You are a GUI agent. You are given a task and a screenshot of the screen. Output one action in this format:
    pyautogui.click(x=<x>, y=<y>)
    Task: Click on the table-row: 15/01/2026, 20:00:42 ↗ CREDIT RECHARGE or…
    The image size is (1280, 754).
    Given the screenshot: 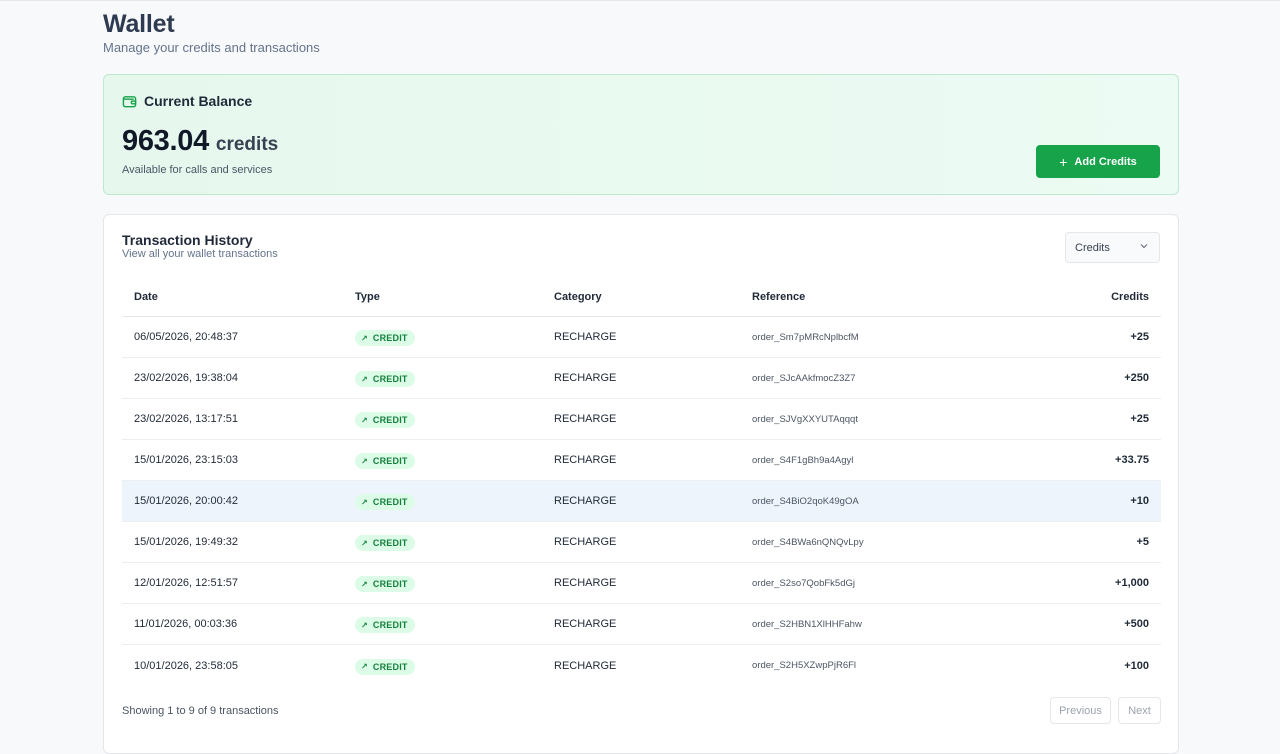 What is the action you would take?
    pyautogui.click(x=641, y=501)
    